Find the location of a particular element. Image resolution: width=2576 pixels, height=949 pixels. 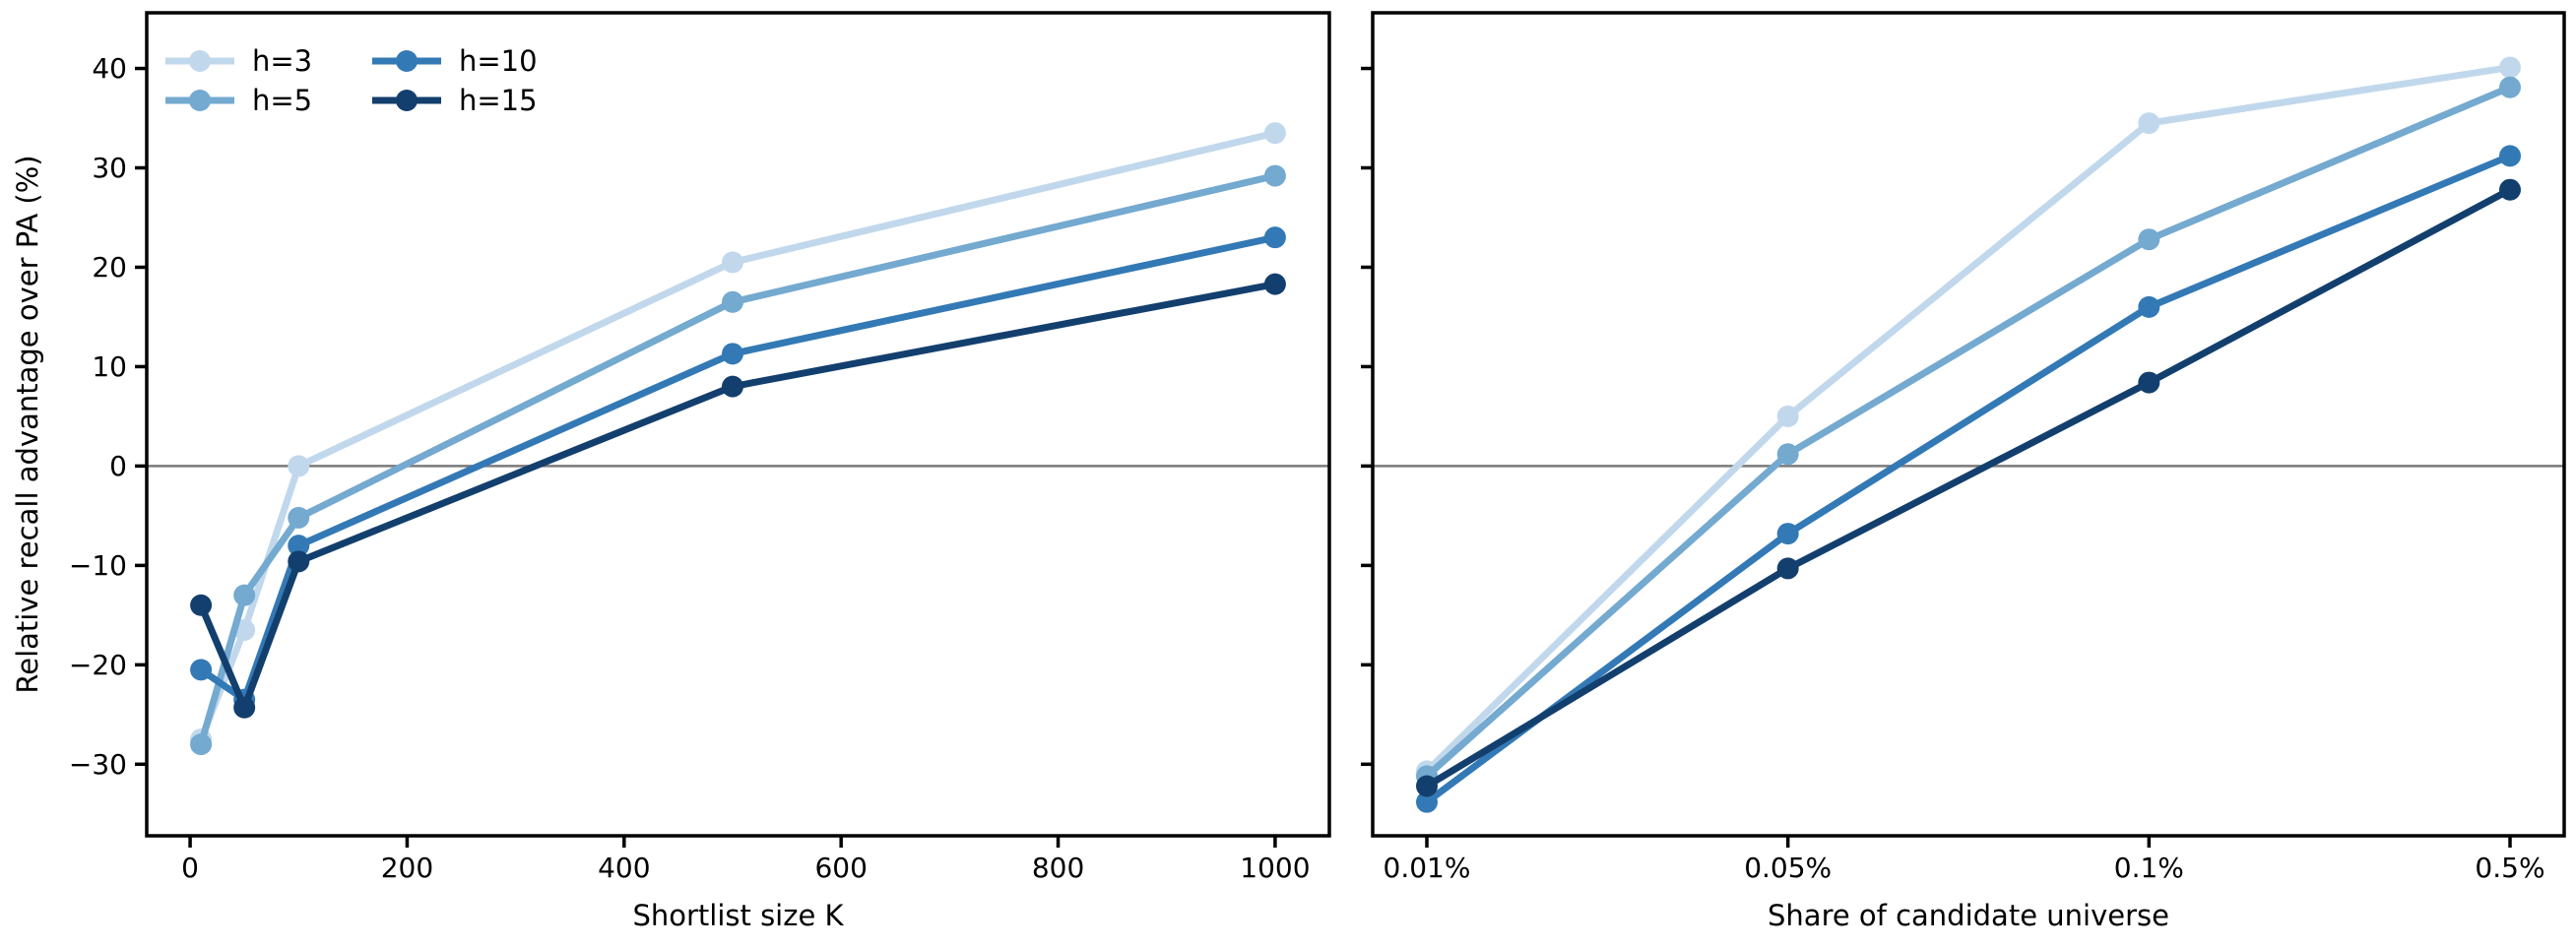

y-tick-label: 30 is located at coordinates (109, 168).